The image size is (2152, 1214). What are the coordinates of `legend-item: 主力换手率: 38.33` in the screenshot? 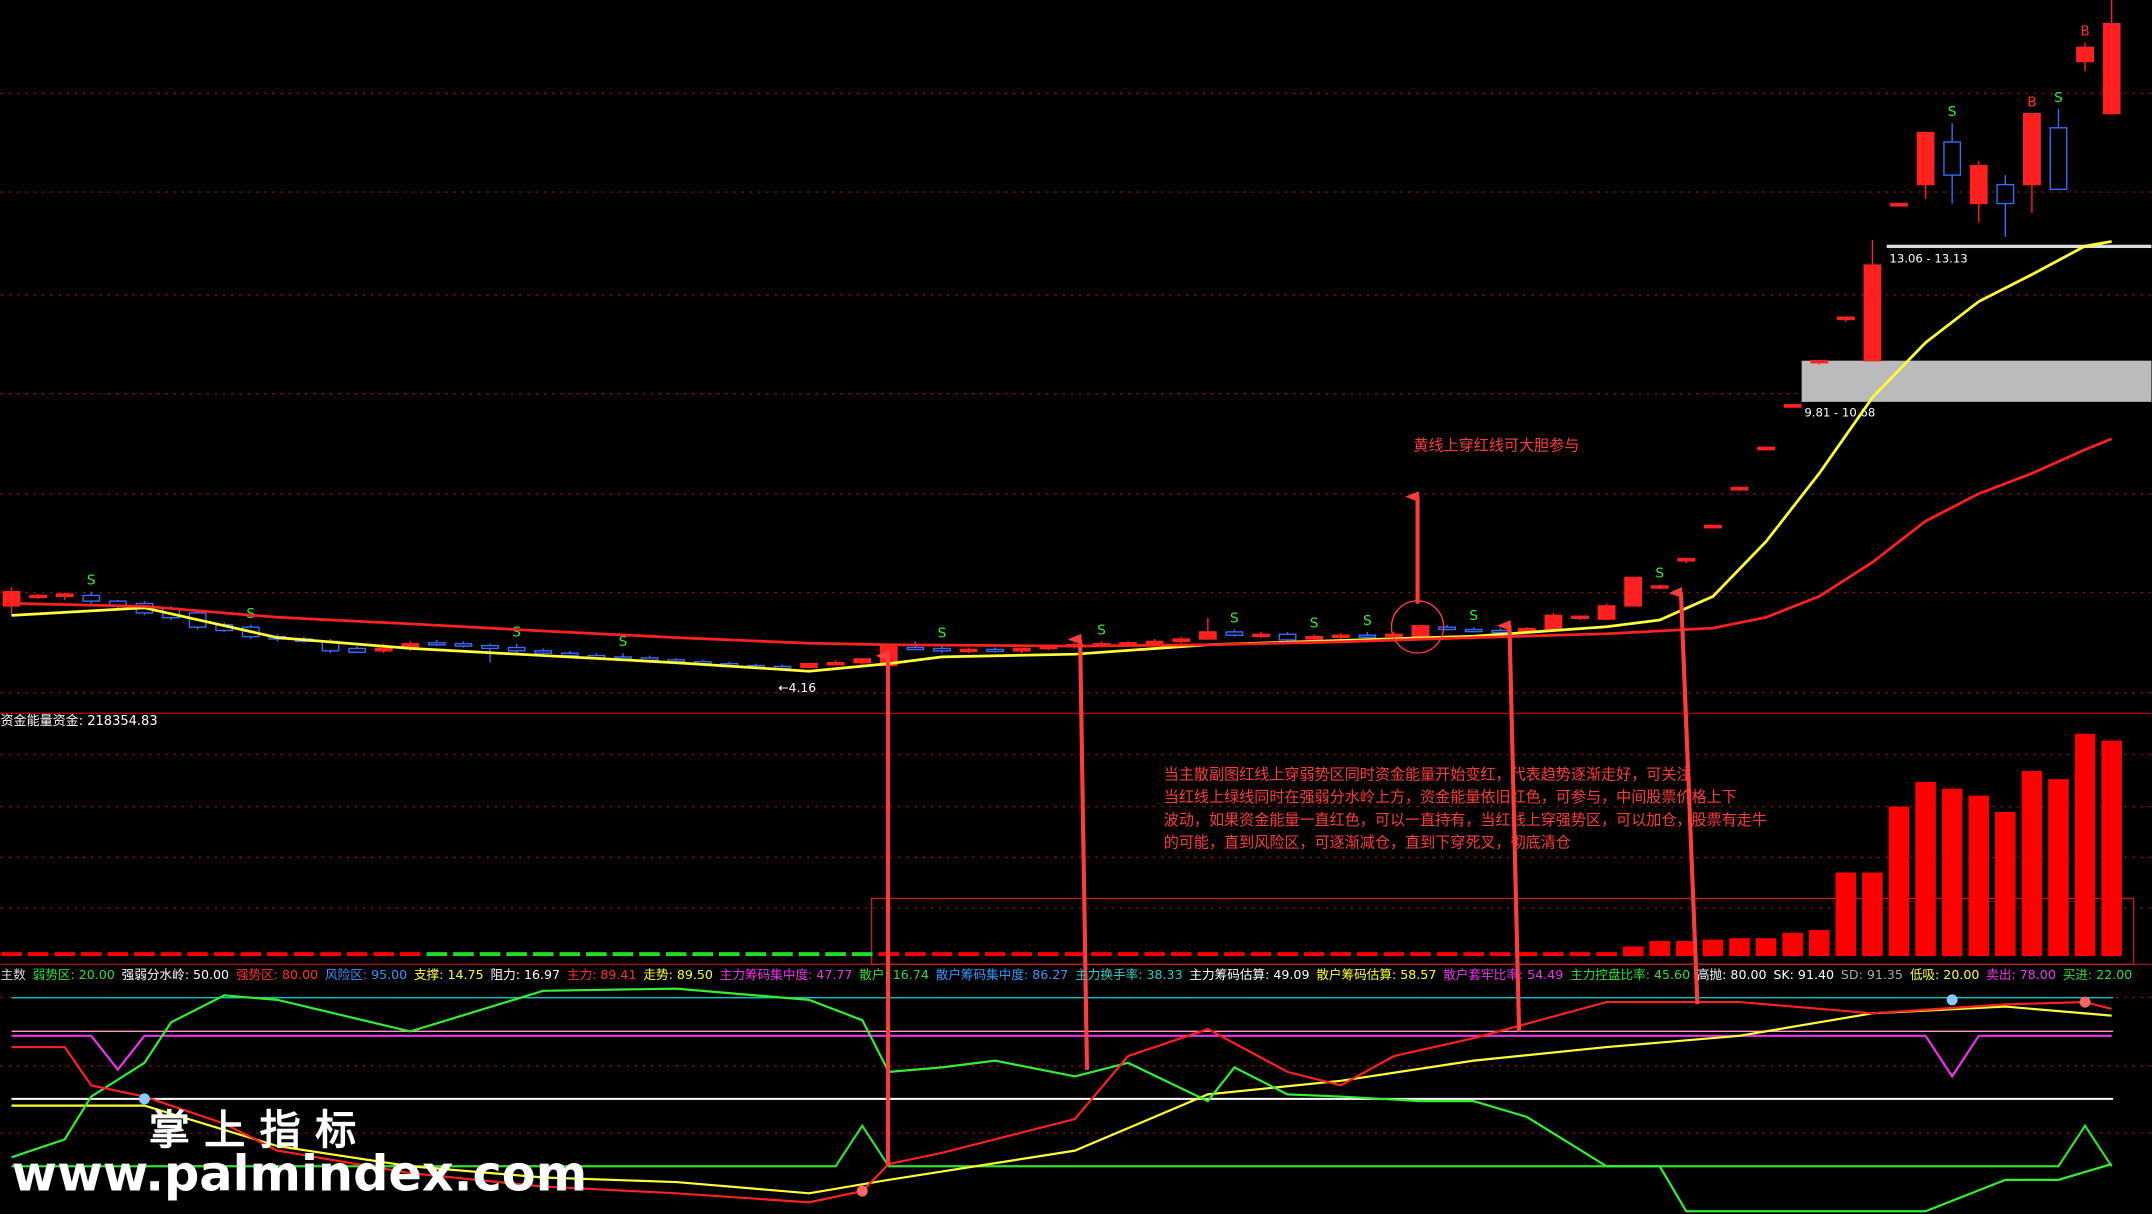 It's located at (1128, 974).